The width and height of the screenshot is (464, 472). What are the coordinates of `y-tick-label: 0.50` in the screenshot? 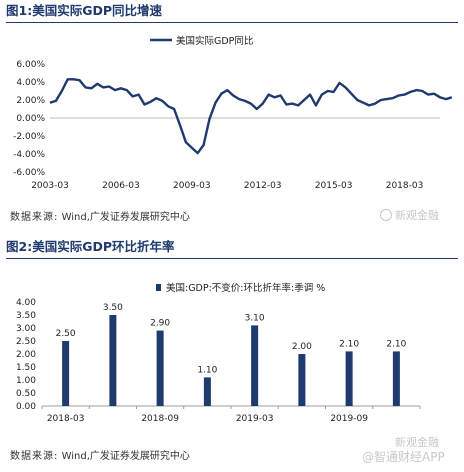 It's located at (26, 394).